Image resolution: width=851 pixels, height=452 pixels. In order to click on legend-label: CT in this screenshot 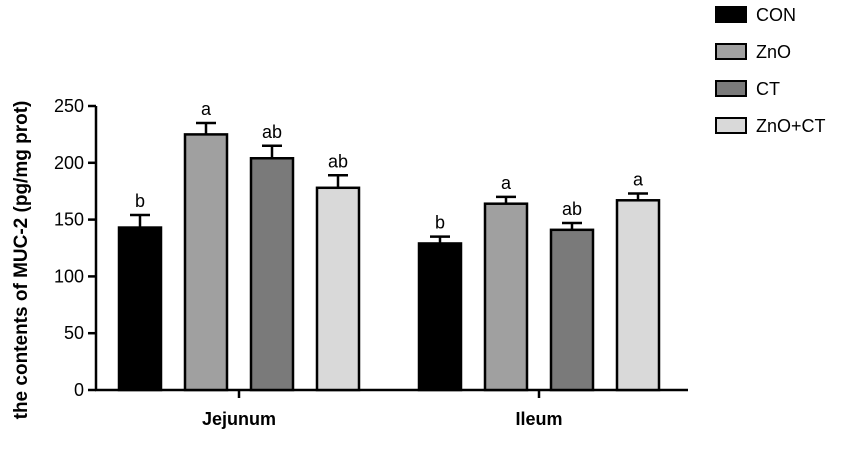, I will do `click(768, 89)`.